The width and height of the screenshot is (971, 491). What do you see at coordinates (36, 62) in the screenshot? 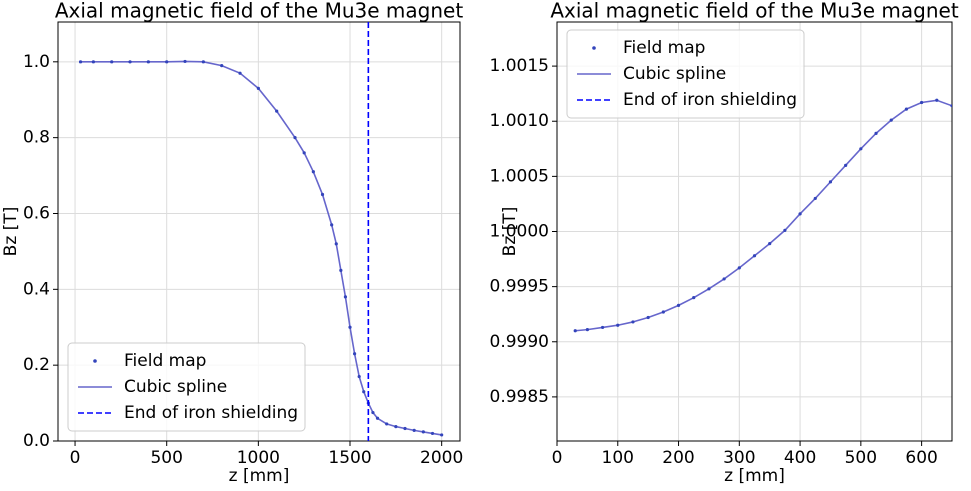
I see `y-tick-label: 1.0` at bounding box center [36, 62].